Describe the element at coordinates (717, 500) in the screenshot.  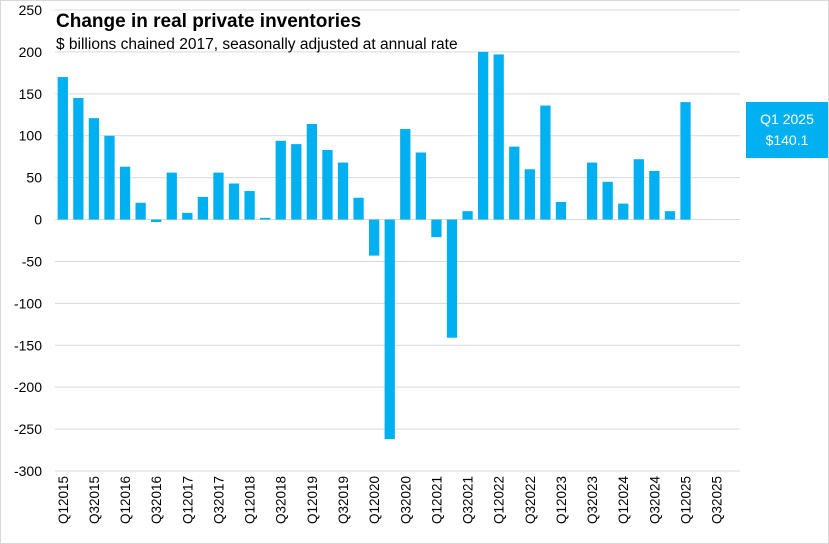
I see `x-tick-label: Q32025` at that location.